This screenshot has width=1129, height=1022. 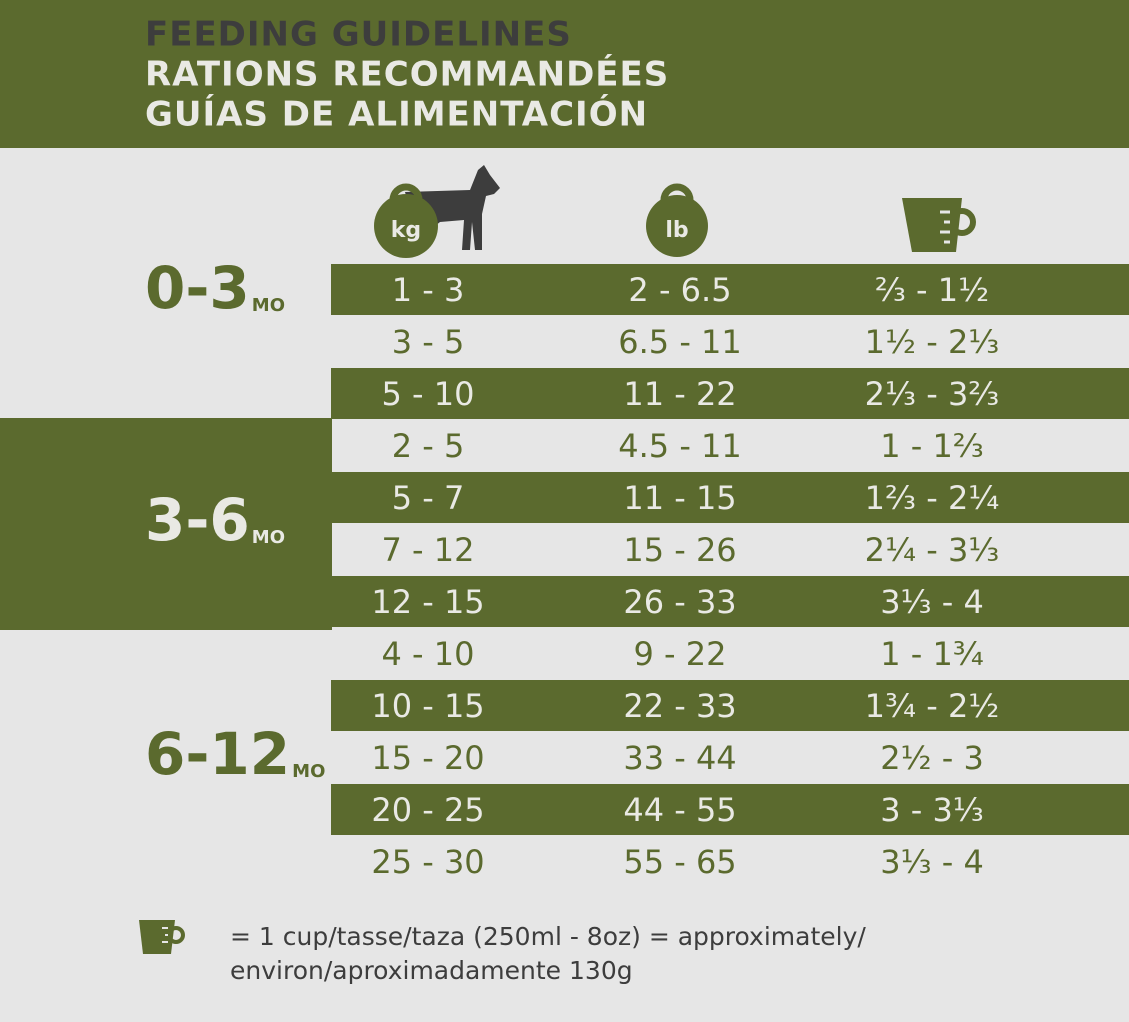 I want to click on header-line: GUÍAS DE ALIMENTACIÓN, so click(x=396, y=114).